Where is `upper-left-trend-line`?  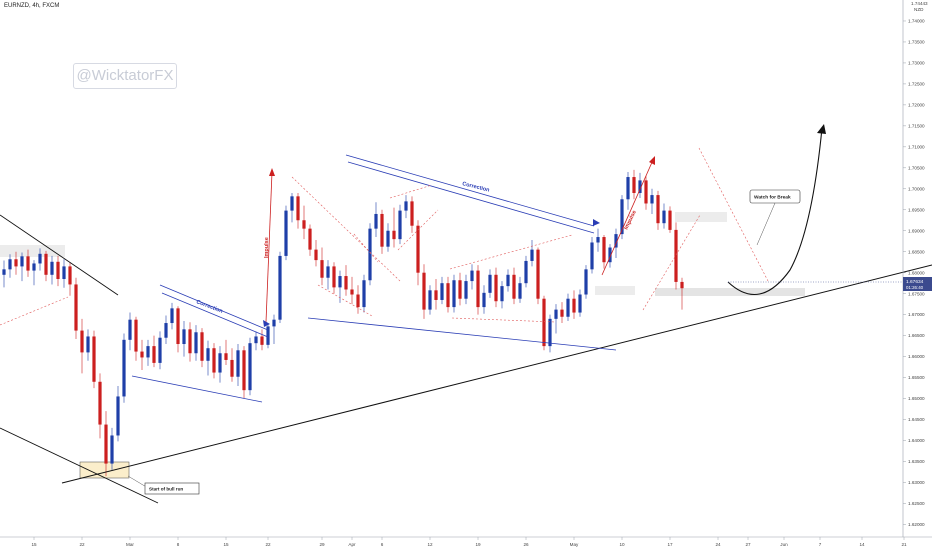
upper-left-trend-line is located at coordinates (59, 255).